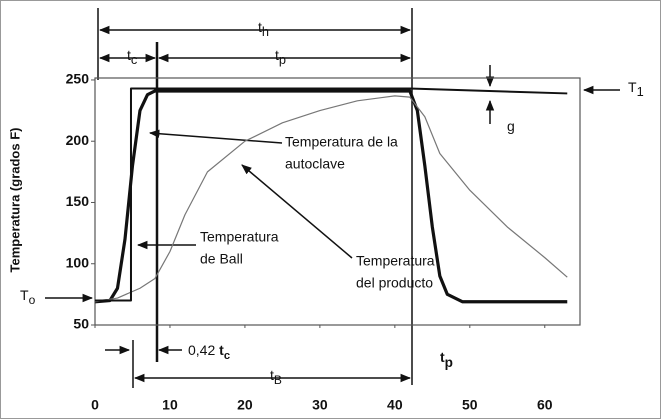 This screenshot has width=661, height=419. Describe the element at coordinates (395, 405) in the screenshot. I see `x-tick-label: 40` at that location.